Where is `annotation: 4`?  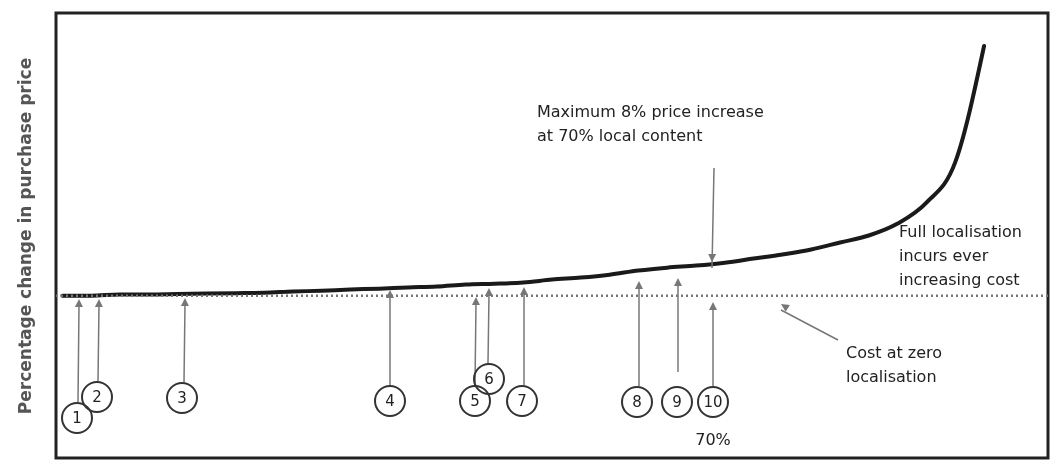 annotation: 4 is located at coordinates (390, 401).